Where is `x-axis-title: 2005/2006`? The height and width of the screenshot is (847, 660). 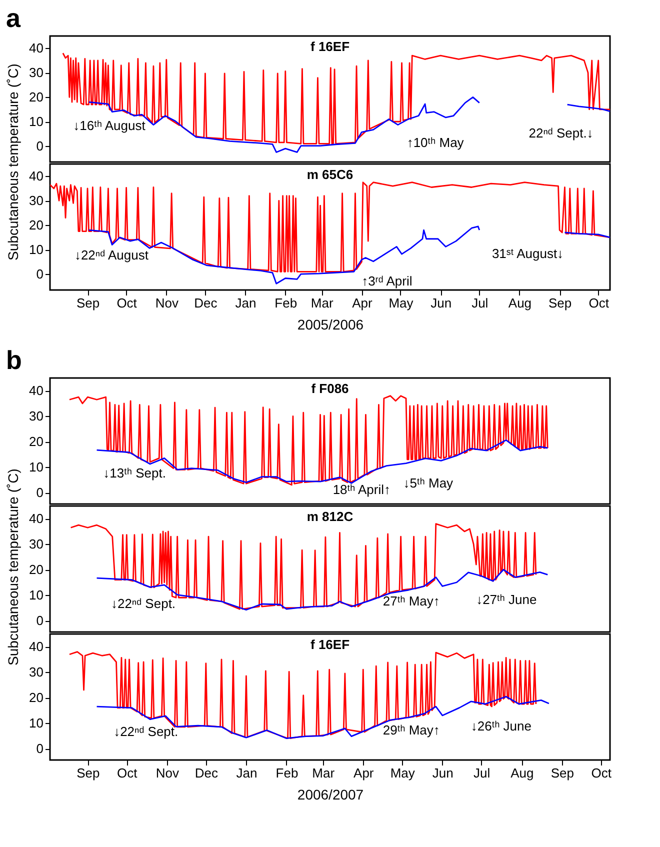 x-axis-title: 2005/2006 is located at coordinates (330, 324).